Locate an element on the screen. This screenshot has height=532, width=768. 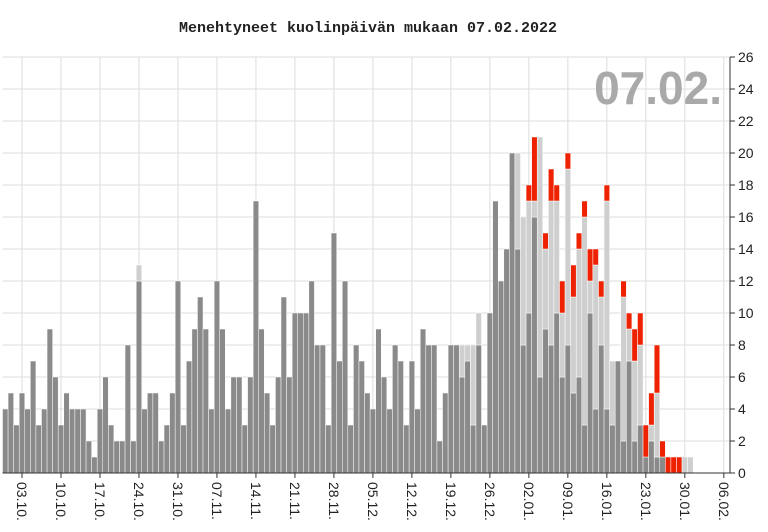
x-tick-label: 16.01. is located at coordinates (607, 501).